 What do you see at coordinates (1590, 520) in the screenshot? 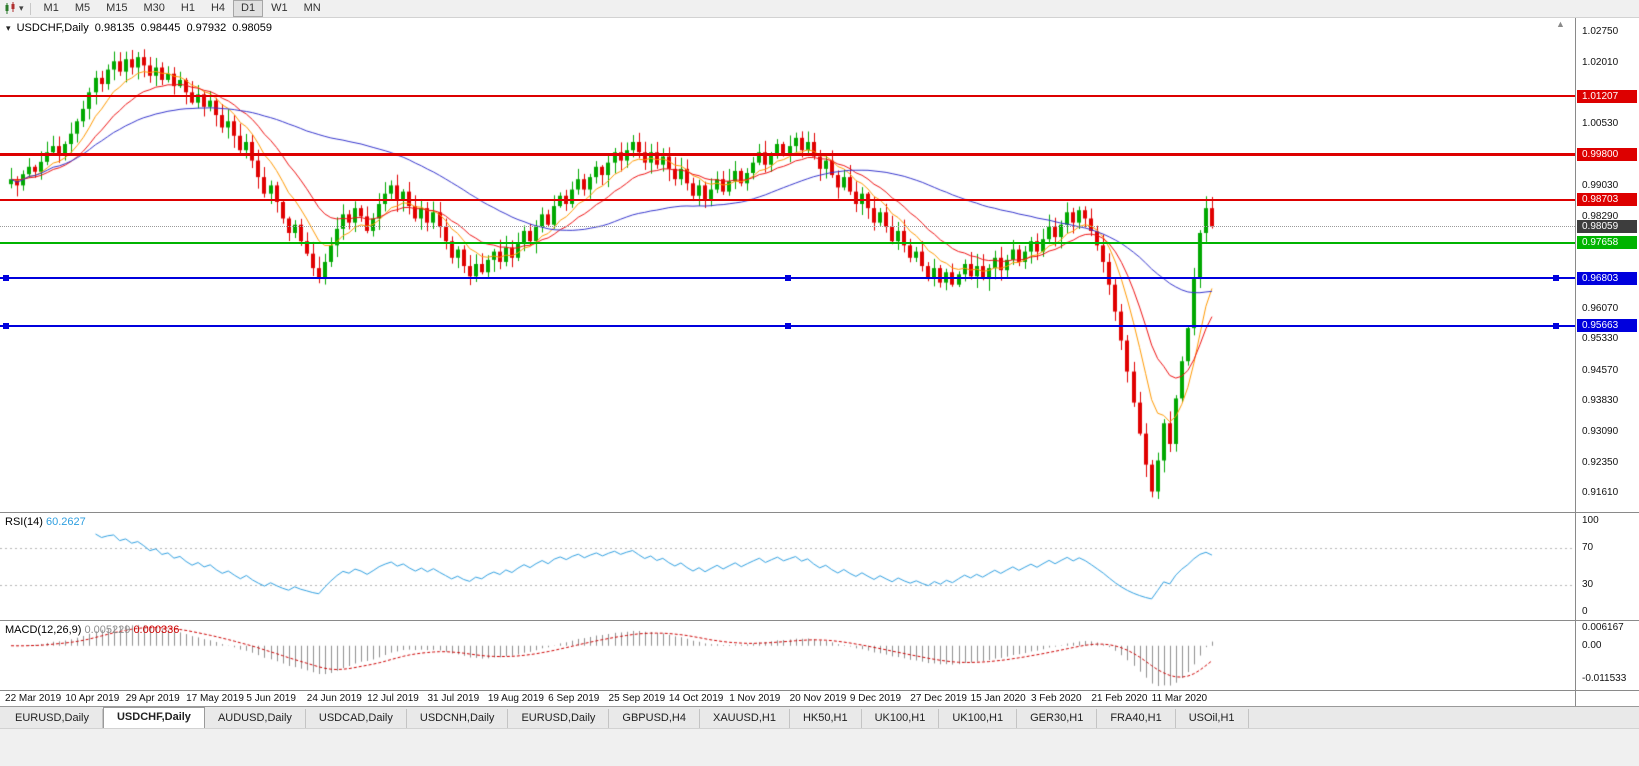
I see `rsi-tick: 100` at bounding box center [1590, 520].